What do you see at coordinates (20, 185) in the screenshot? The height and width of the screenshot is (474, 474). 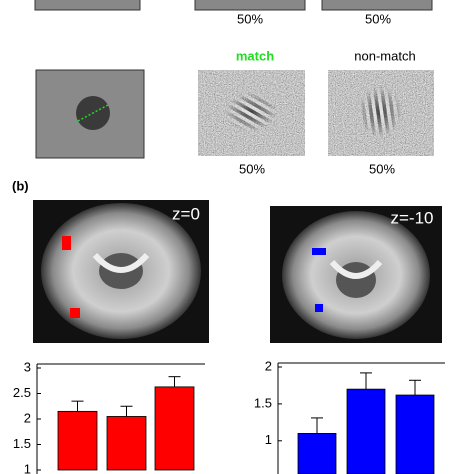 I see `panel-label: (b)` at bounding box center [20, 185].